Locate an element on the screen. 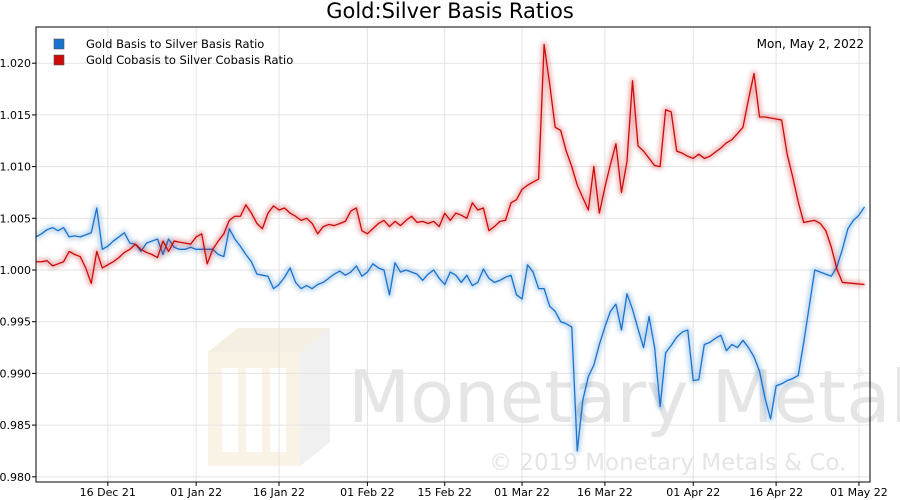 This screenshot has width=900, height=500. x-tick-label: 01 Apr 22 is located at coordinates (693, 492).